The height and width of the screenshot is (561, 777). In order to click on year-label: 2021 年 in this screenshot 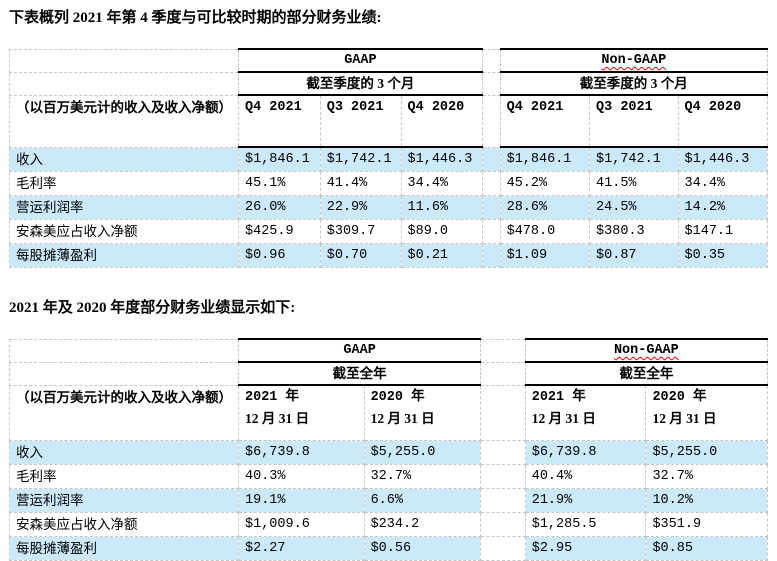, I will do `click(558, 397)`.